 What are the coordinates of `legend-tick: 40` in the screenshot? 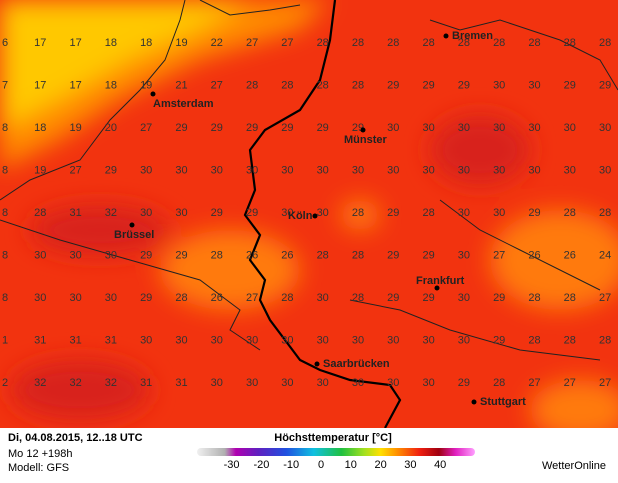 It's located at (440, 465).